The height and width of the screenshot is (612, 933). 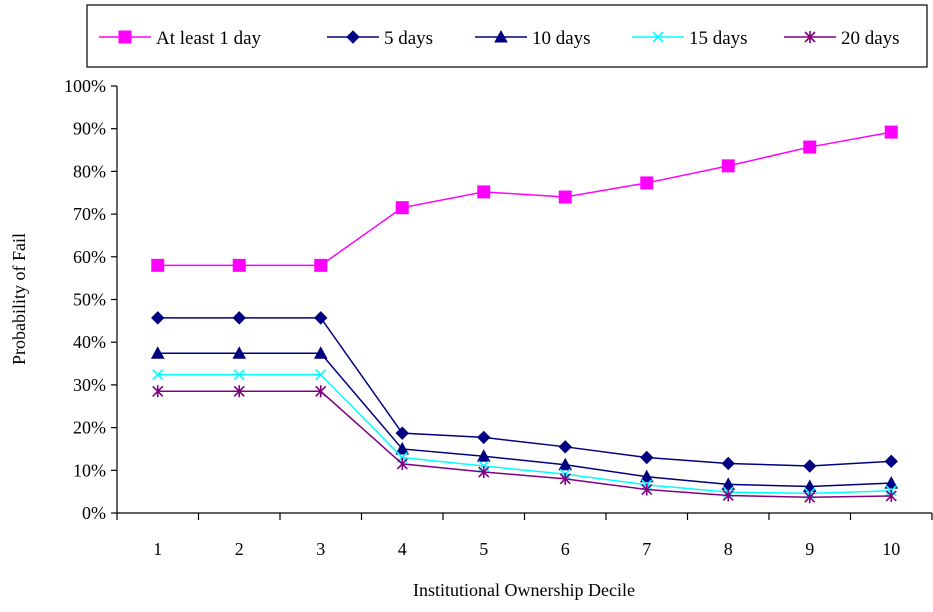 I want to click on legend-entry: 15 days, so click(x=690, y=38).